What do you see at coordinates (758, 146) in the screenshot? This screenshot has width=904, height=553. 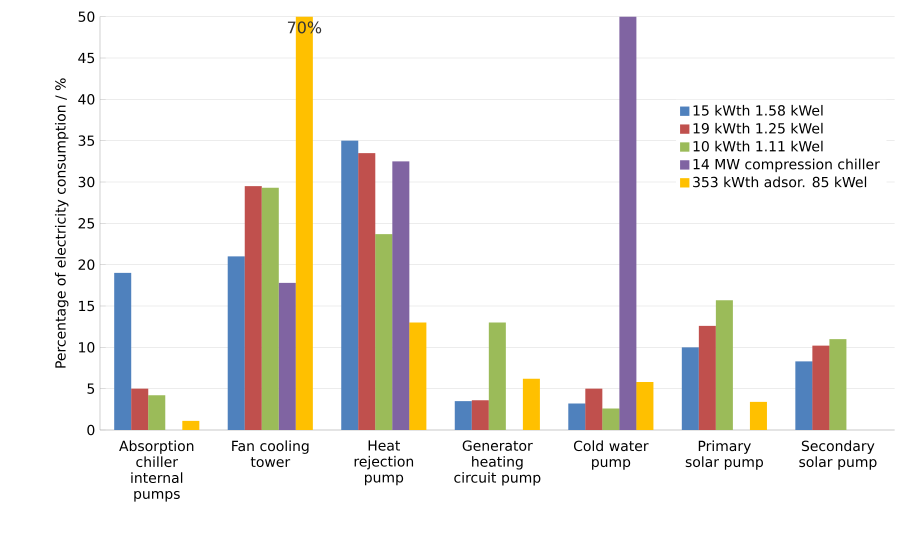 I see `legend-label: 10 kWth 1.11 kWel` at bounding box center [758, 146].